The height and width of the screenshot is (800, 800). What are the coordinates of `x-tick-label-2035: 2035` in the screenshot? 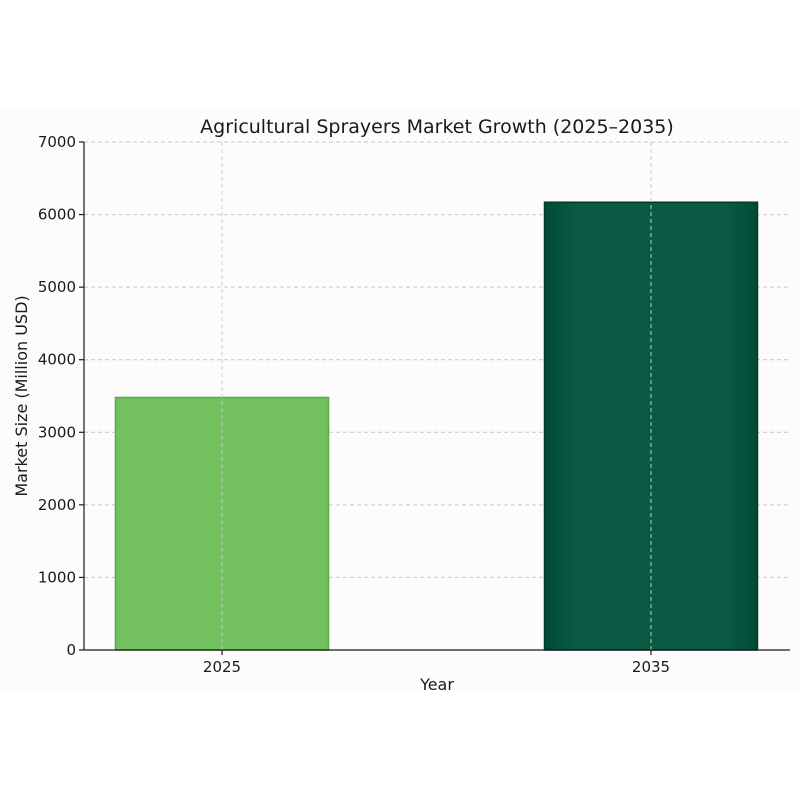 It's located at (651, 667).